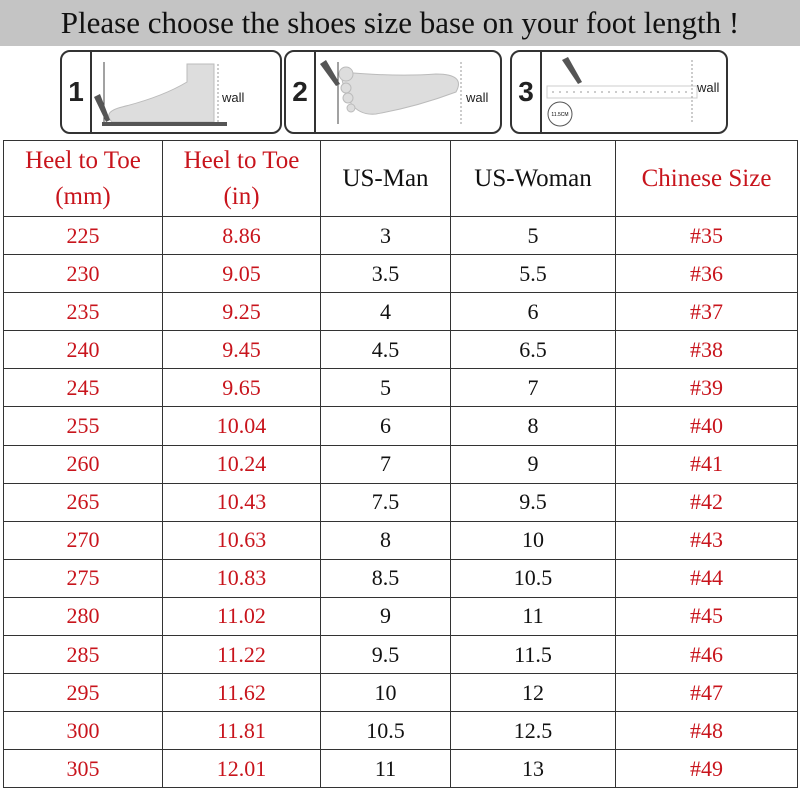 The width and height of the screenshot is (800, 800). What do you see at coordinates (83, 464) in the screenshot?
I see `cell-mm: 260` at bounding box center [83, 464].